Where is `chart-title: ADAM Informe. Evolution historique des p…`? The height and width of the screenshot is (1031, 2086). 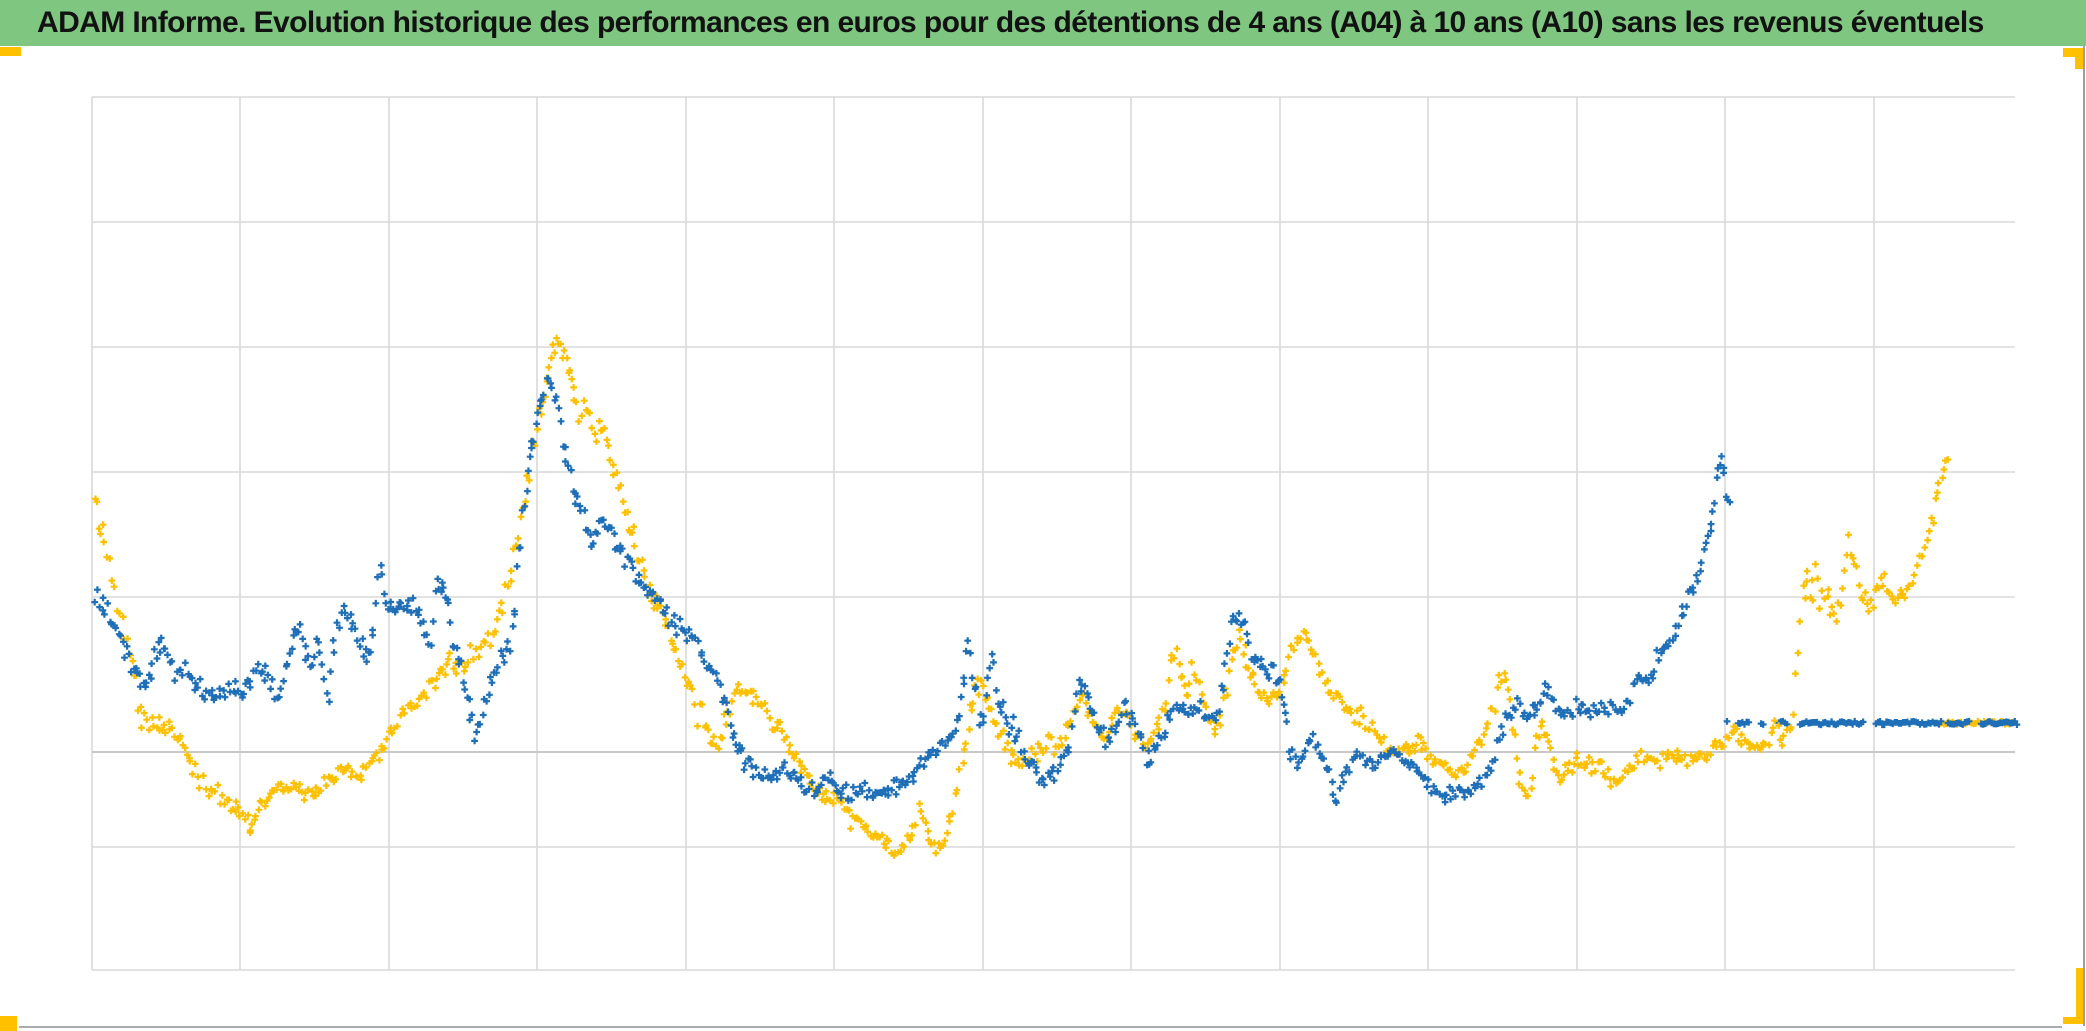 chart-title: ADAM Informe. Evolution historique des p… is located at coordinates (1010, 22).